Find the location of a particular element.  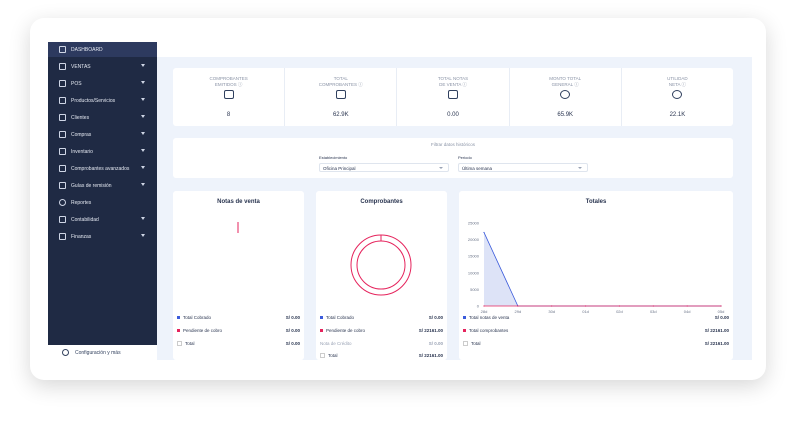

donut-inner-ring is located at coordinates (381, 265).